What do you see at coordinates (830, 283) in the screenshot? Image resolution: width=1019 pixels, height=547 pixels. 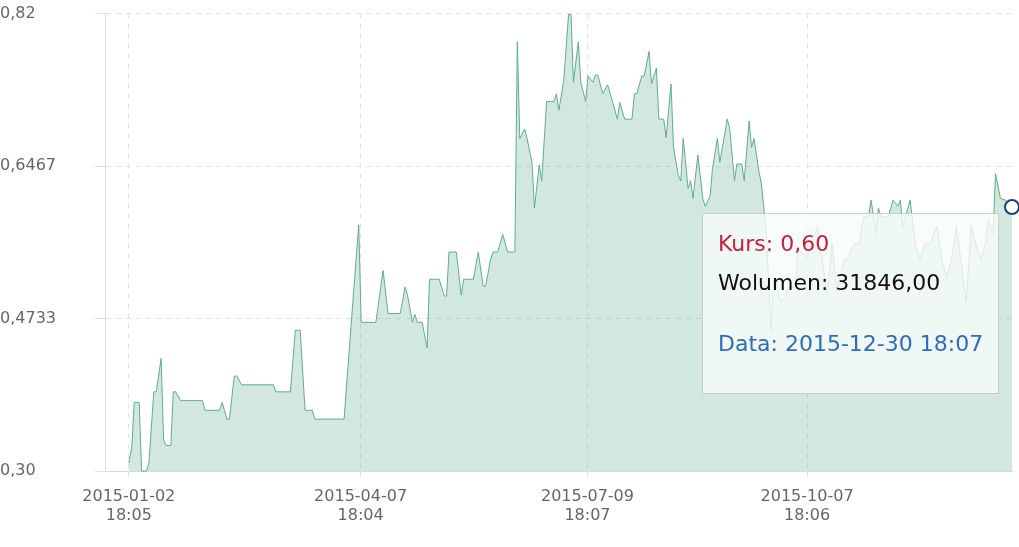 I see `annotation: Wolumen: 31846,00` at bounding box center [830, 283].